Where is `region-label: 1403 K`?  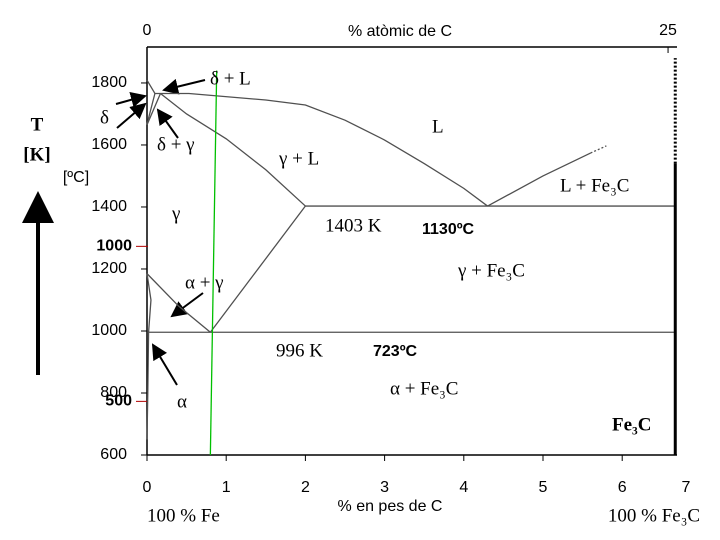
region-label: 1403 K is located at coordinates (353, 225).